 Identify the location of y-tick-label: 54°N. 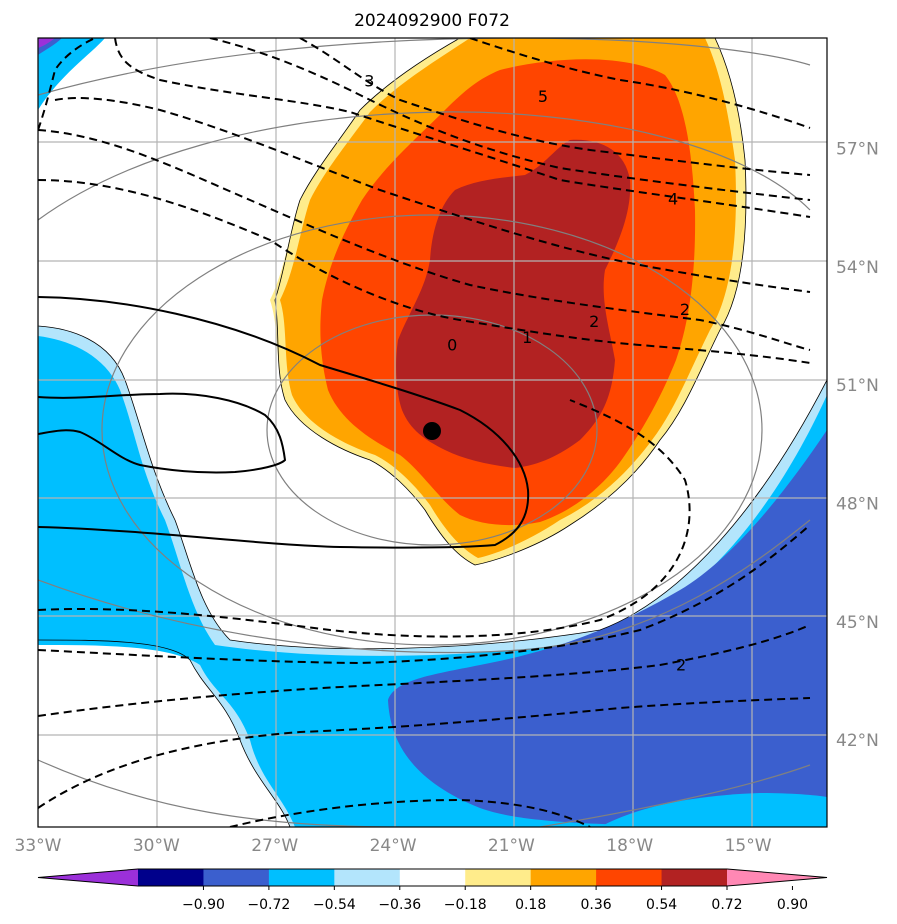
(857, 268).